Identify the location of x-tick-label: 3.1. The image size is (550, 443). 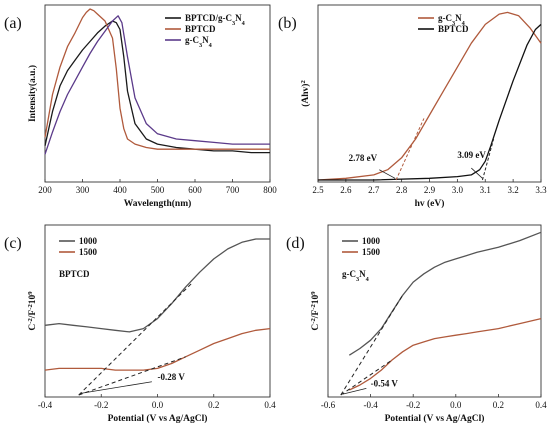
(485, 190).